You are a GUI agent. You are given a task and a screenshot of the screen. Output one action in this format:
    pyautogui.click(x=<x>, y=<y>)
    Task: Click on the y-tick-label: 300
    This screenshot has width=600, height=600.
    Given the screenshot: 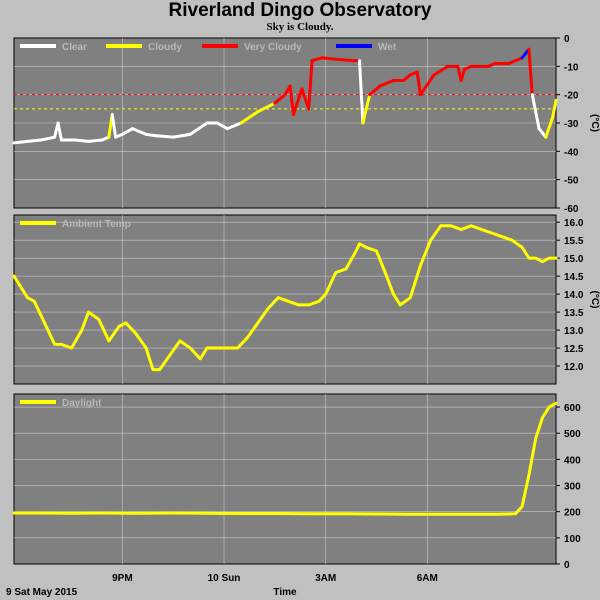 What is the action you would take?
    pyautogui.click(x=572, y=487)
    